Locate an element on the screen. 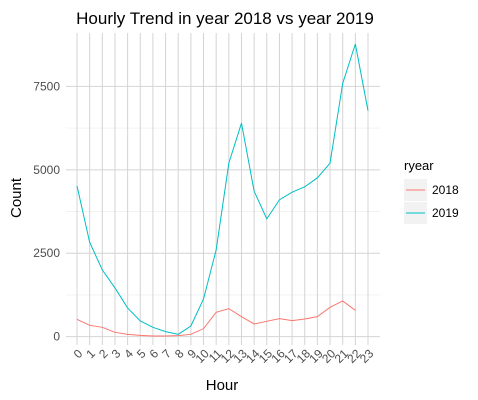  series-line-2018 is located at coordinates (216, 318).